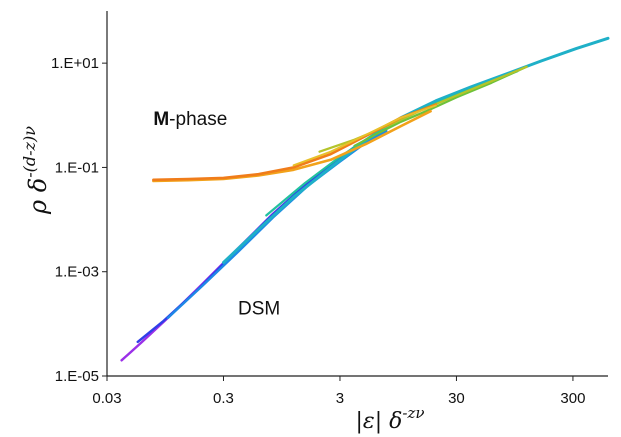 Image resolution: width=621 pixels, height=437 pixels. I want to click on y-axis-title-base: ρ δ, so click(38, 196).